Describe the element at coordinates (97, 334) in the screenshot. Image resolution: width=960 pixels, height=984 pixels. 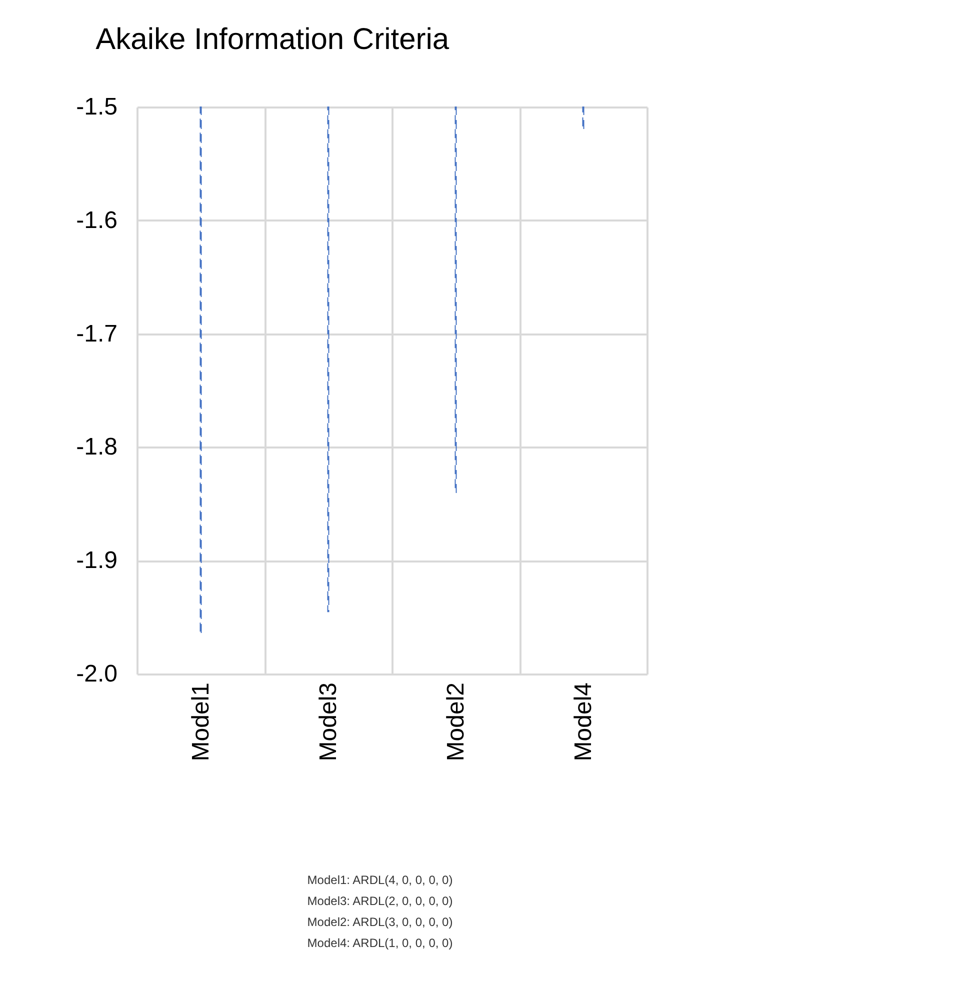
I see `y-tick-label: -1.7` at that location.